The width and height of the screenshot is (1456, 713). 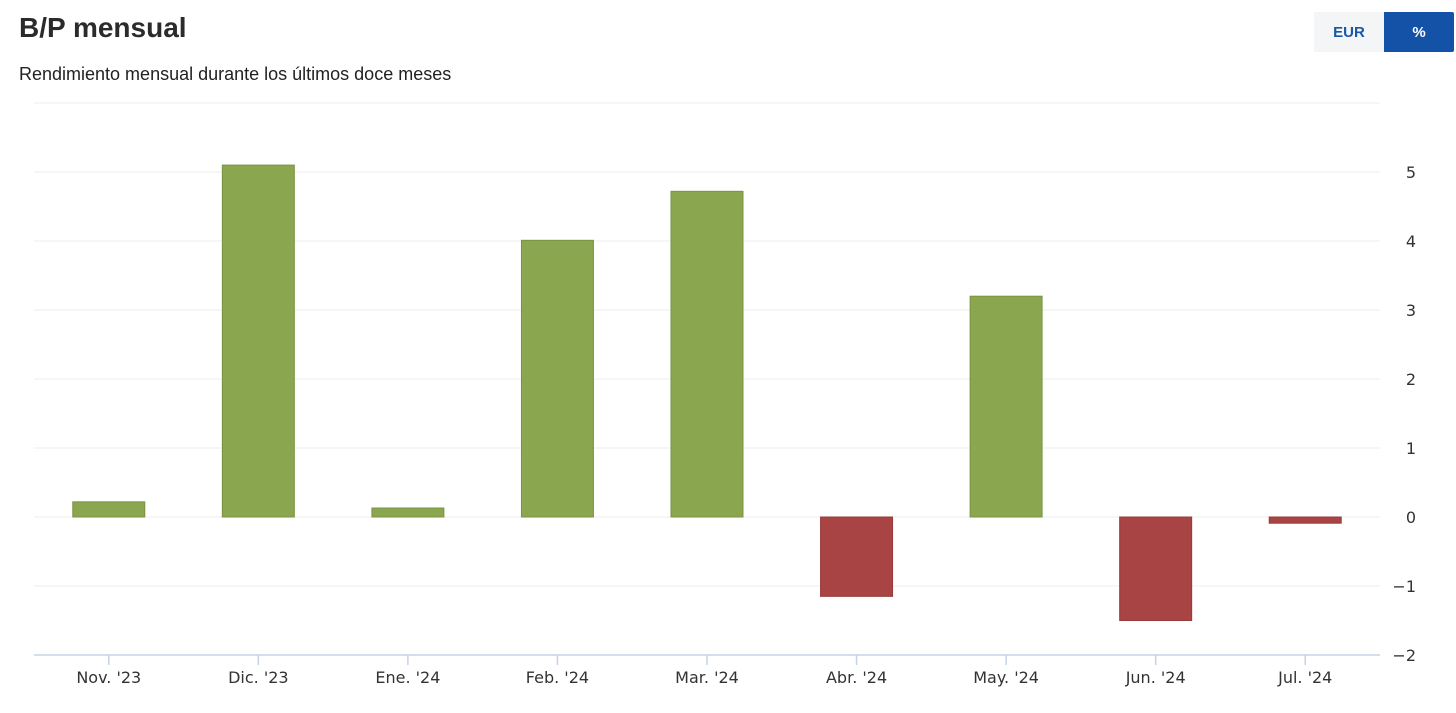 I want to click on x-tick-label: Jul. '24, so click(x=1304, y=677).